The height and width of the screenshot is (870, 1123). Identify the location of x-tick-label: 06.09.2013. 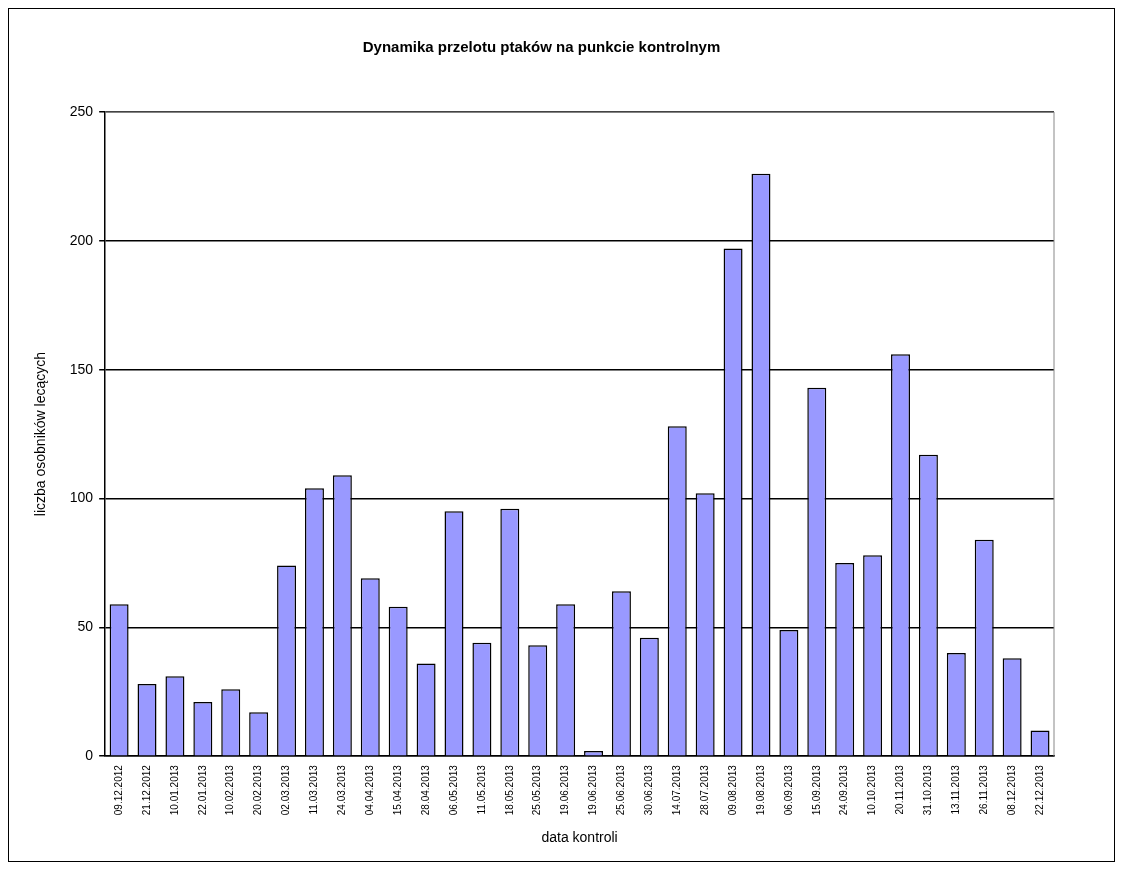
(788, 790).